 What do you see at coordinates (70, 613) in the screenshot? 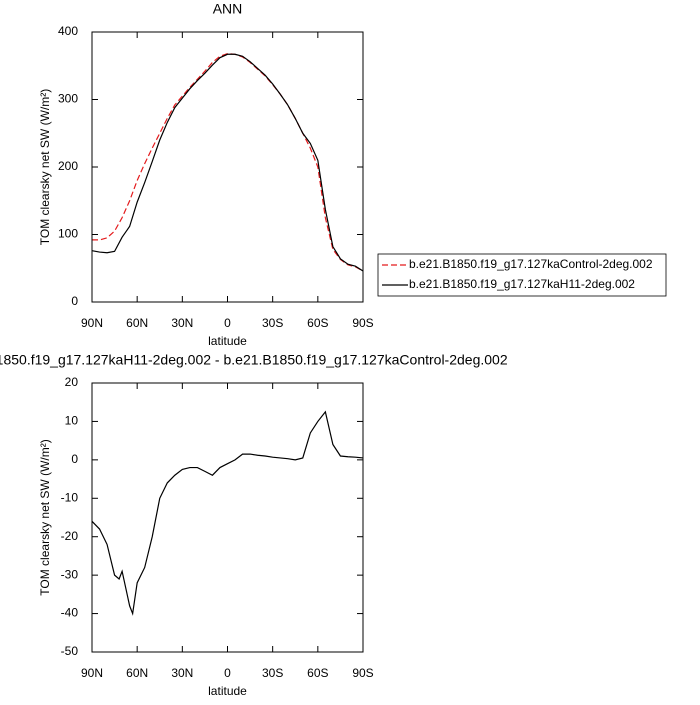
I see `y-tick-label: -40` at bounding box center [70, 613].